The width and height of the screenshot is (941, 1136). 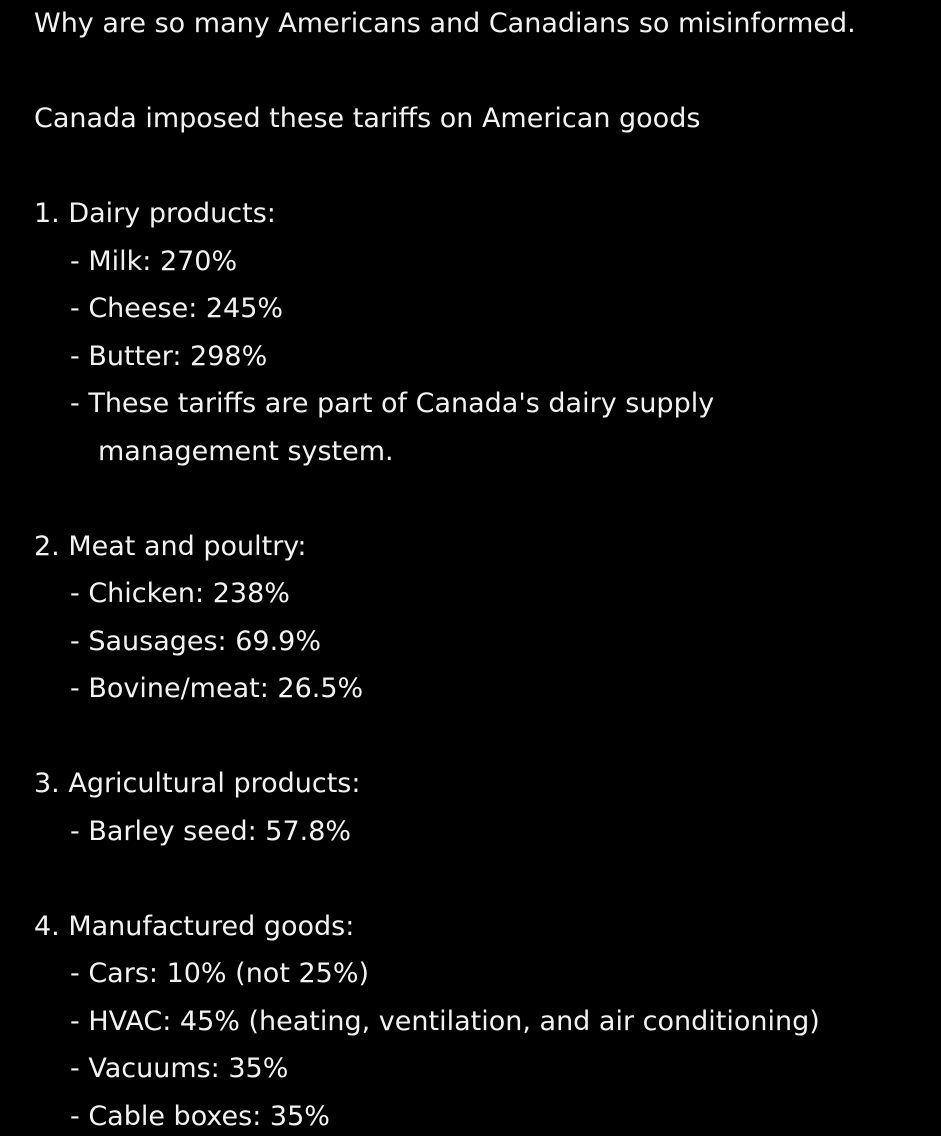 What do you see at coordinates (217, 688) in the screenshot?
I see `list-item: - Bovine/meat: 26.5%` at bounding box center [217, 688].